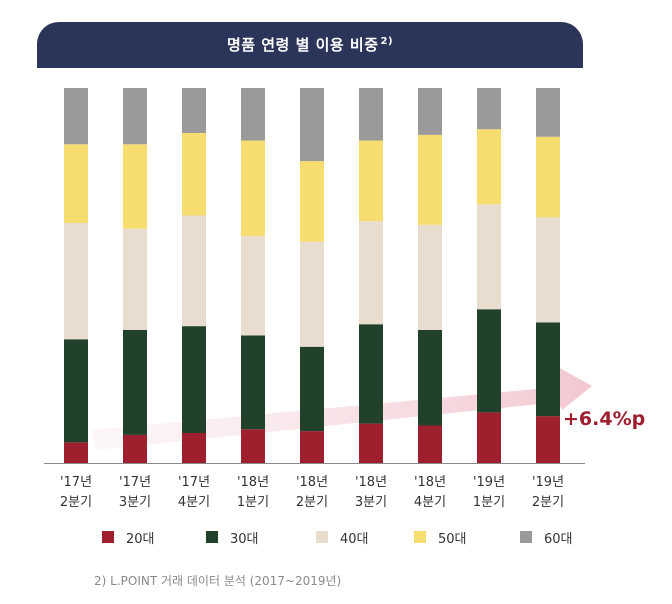  I want to click on chart-title: 명품 연령 별 이용 비중 2), so click(310, 44).